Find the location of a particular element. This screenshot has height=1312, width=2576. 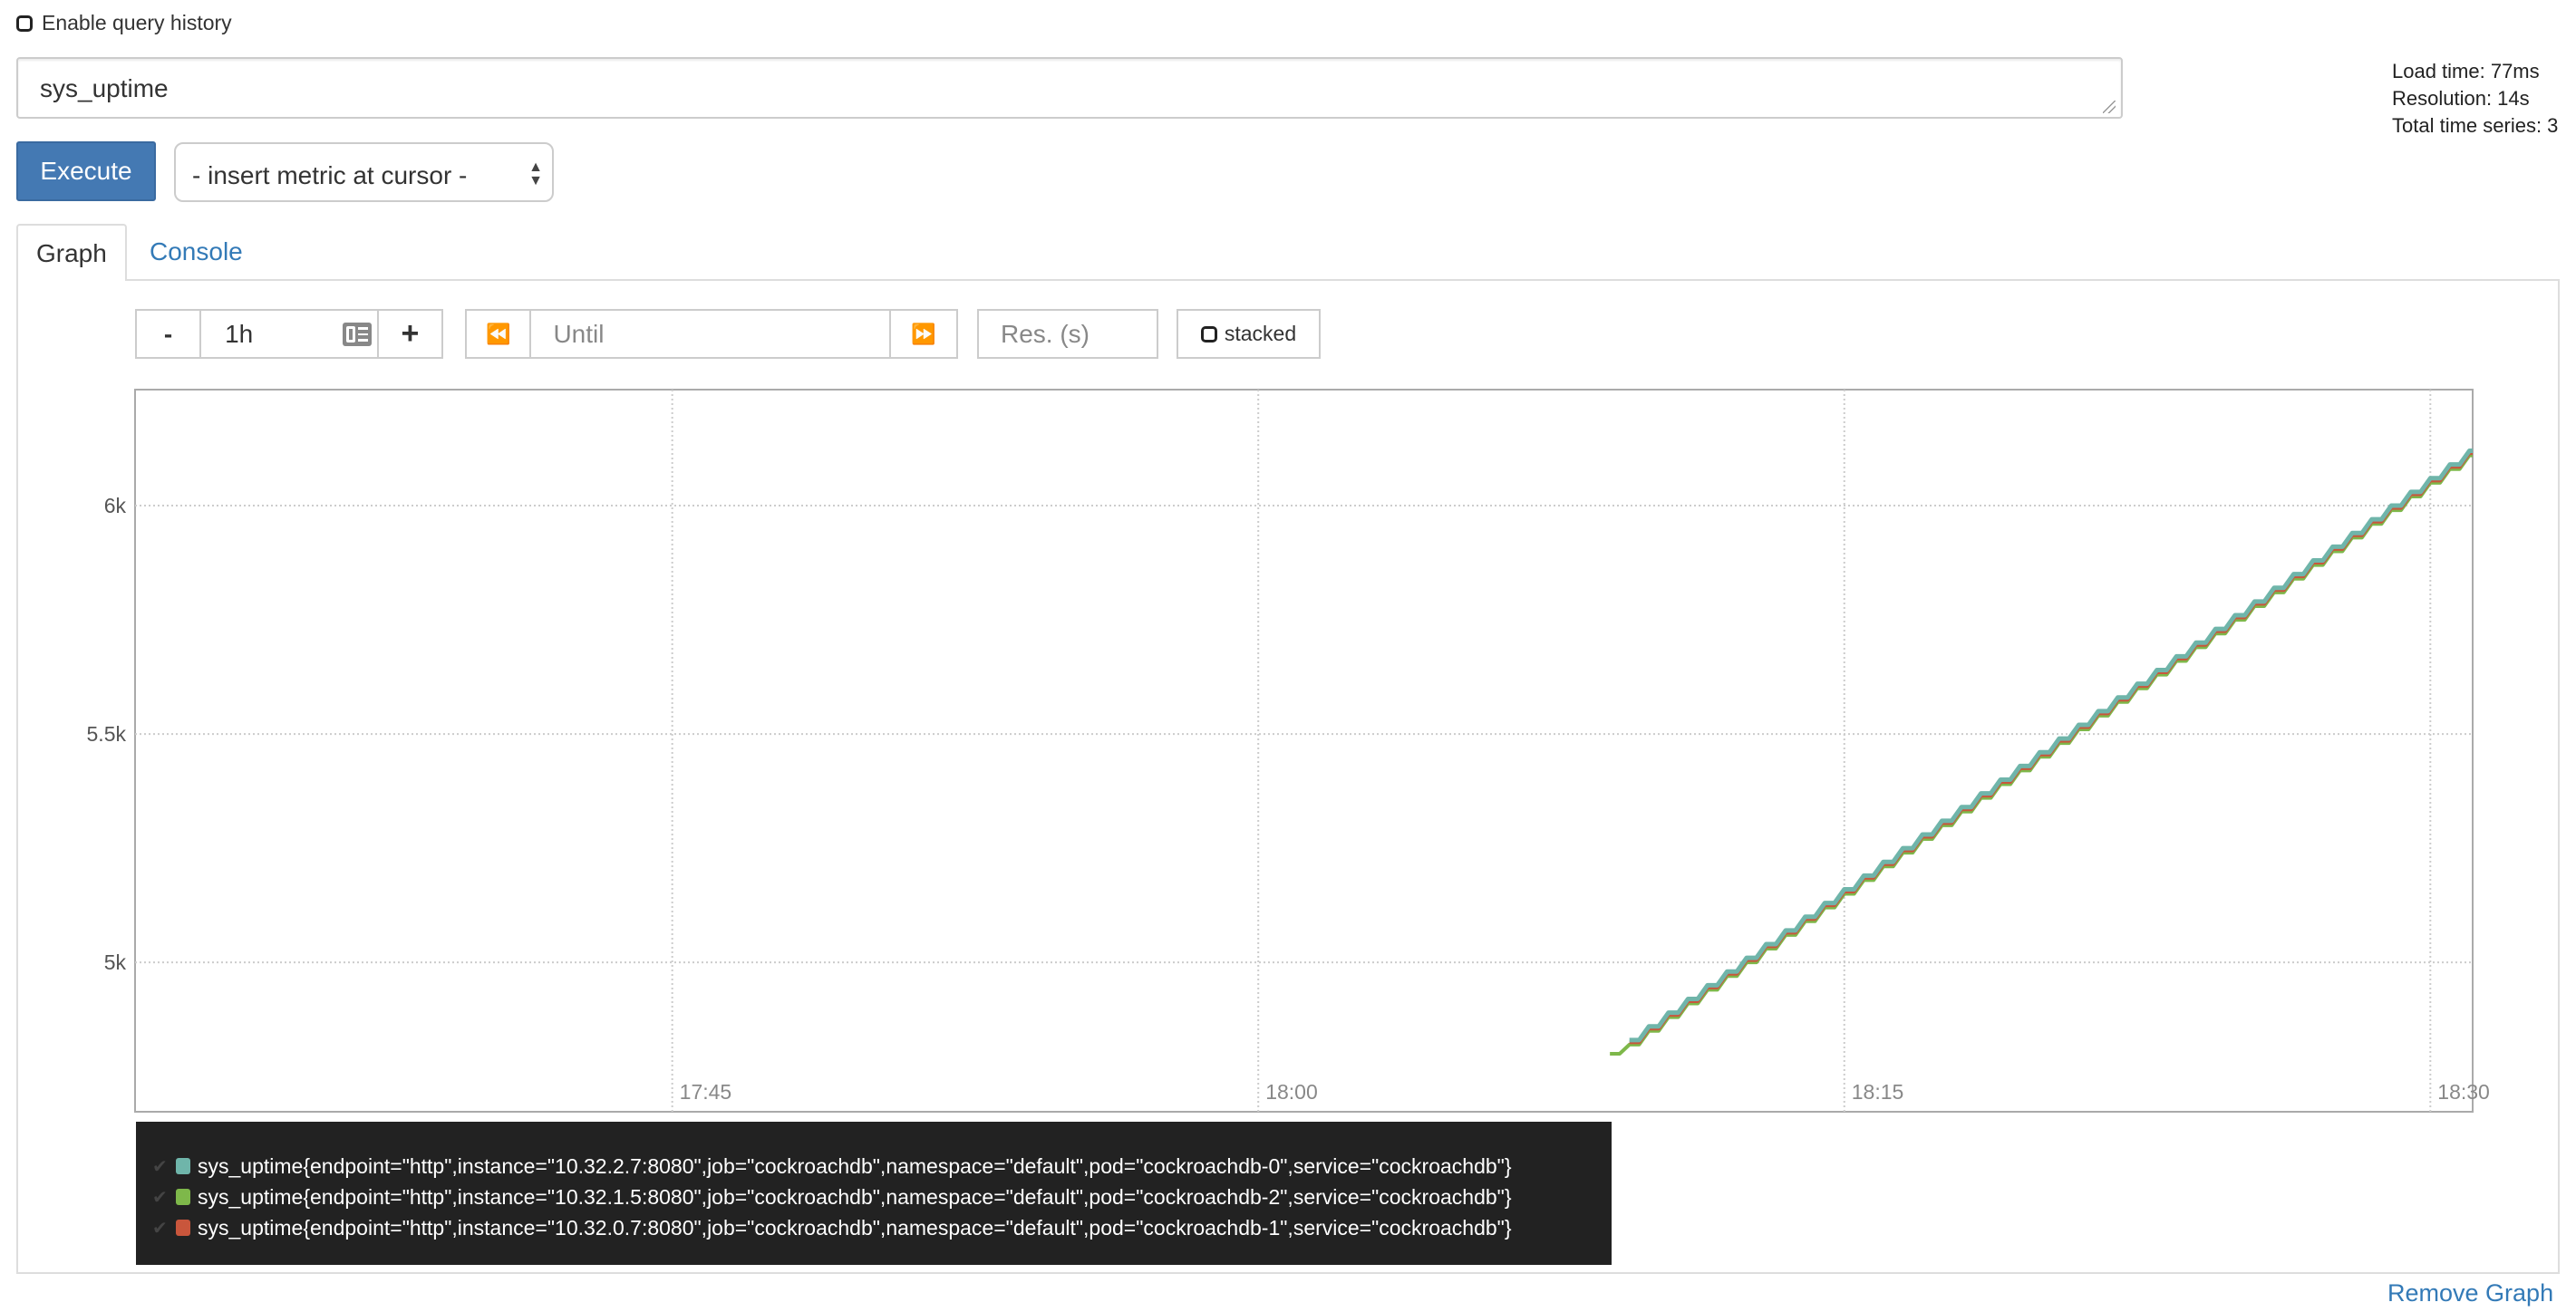

x-tick-label: 18:15 is located at coordinates (1878, 1092).